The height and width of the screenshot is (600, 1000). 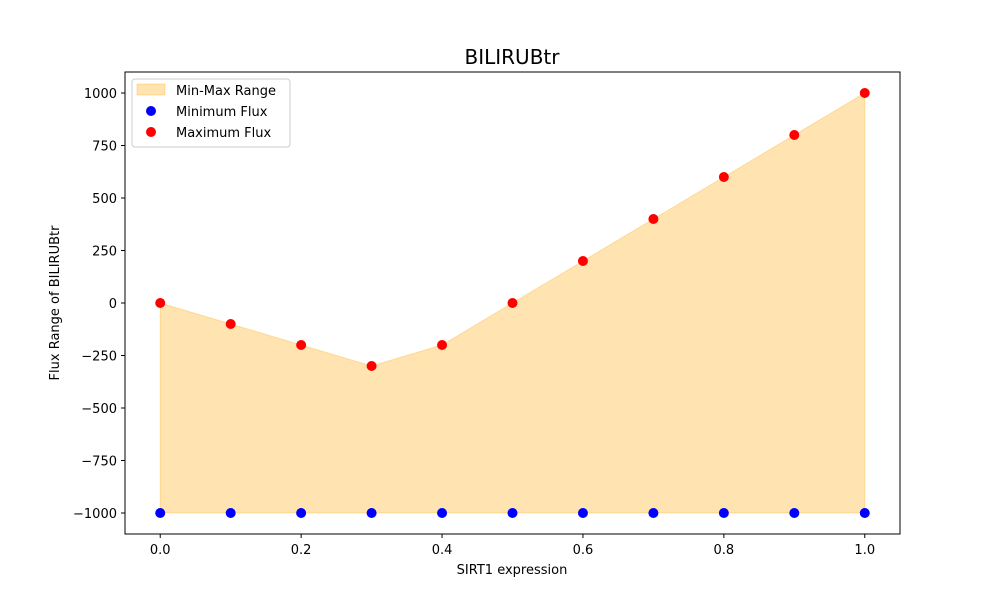 What do you see at coordinates (724, 550) in the screenshot?
I see `x-tick-label: 0.8` at bounding box center [724, 550].